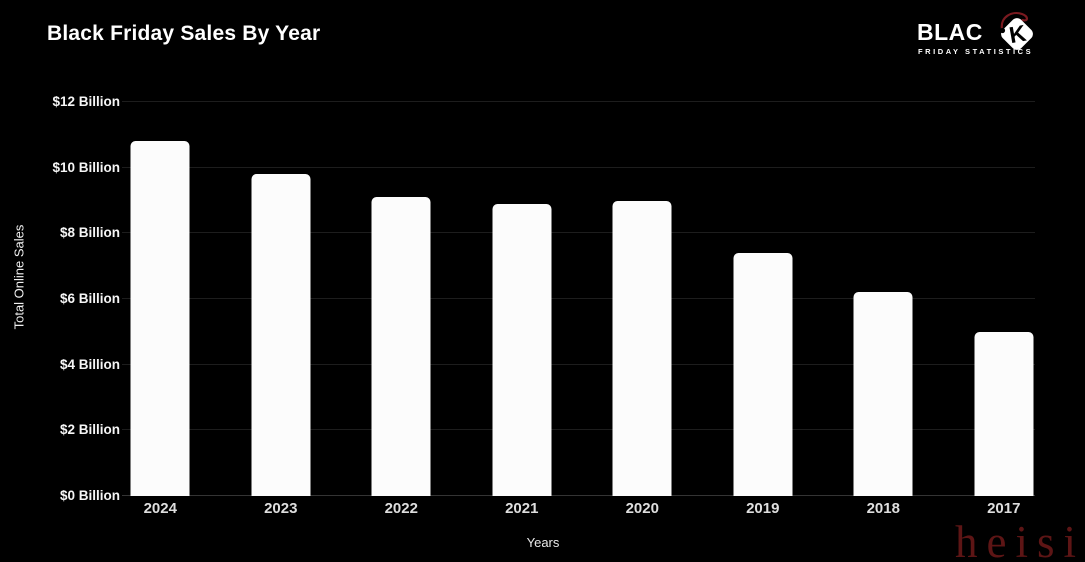  What do you see at coordinates (1020, 539) in the screenshot?
I see `watermark: heisi` at bounding box center [1020, 539].